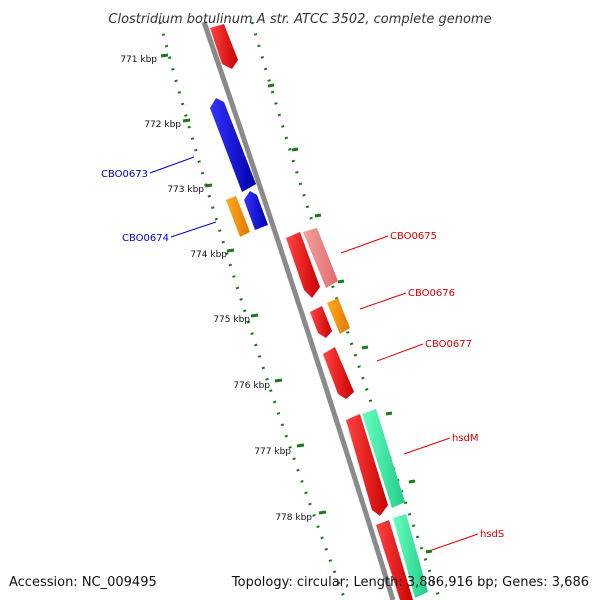 This screenshot has width=600, height=600. I want to click on gene-hsds, so click(394, 560).